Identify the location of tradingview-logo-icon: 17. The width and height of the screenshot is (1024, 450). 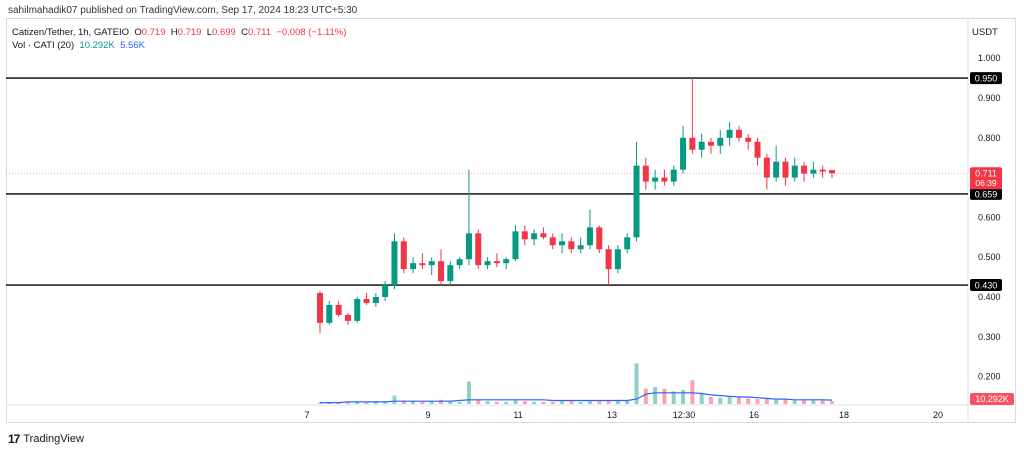
(14, 439).